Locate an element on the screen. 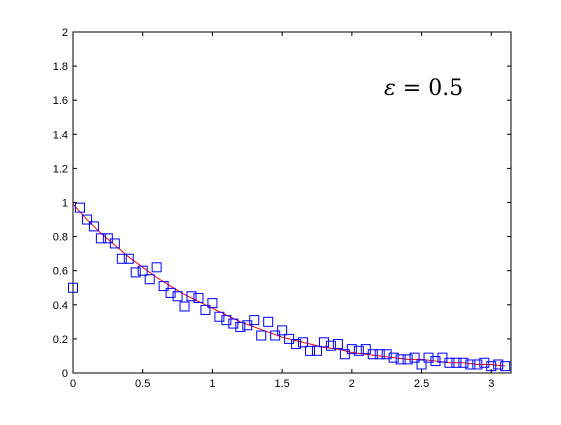  y-tick-label: 1.4 is located at coordinates (60, 135).